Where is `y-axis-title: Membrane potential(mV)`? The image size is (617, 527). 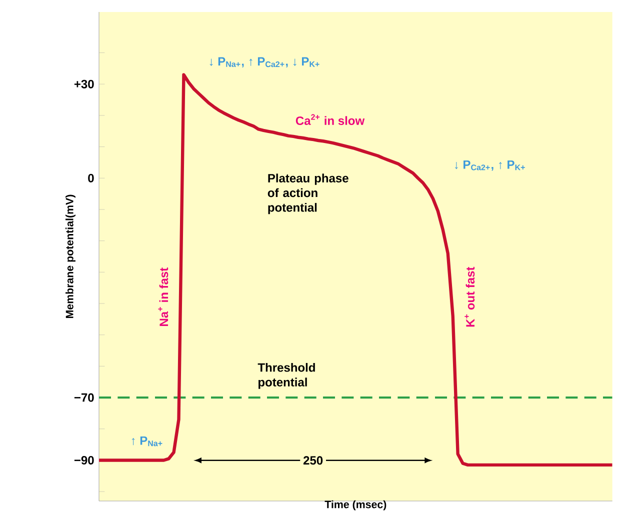 y-axis-title: Membrane potential(mV) is located at coordinates (71, 256).